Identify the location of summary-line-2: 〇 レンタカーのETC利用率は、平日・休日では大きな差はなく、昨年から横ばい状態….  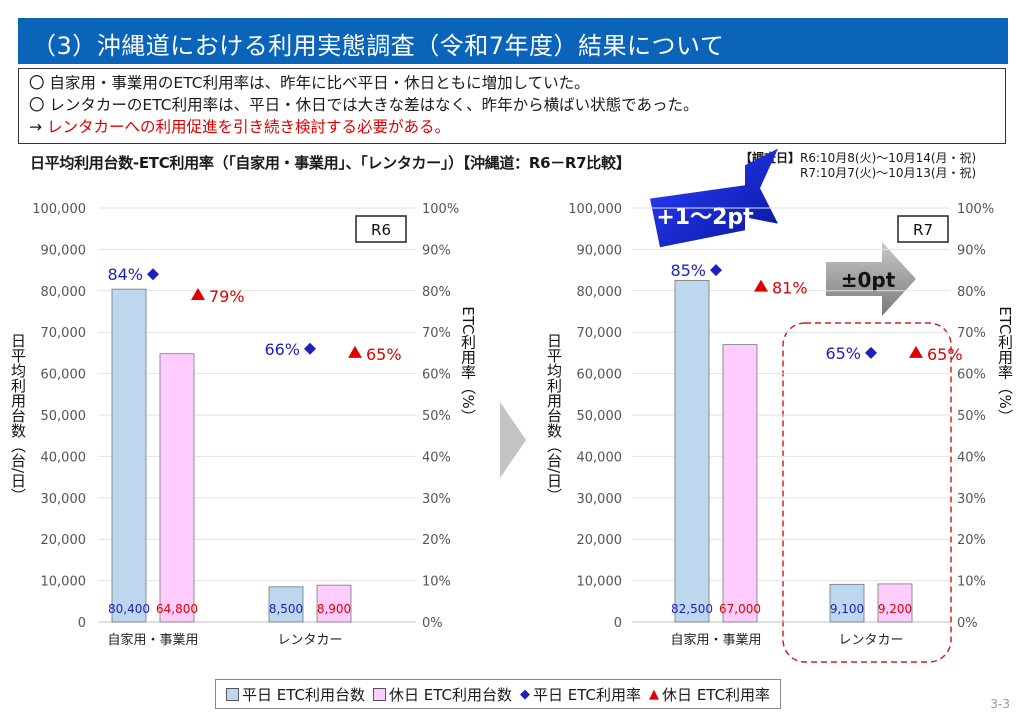
(364, 105).